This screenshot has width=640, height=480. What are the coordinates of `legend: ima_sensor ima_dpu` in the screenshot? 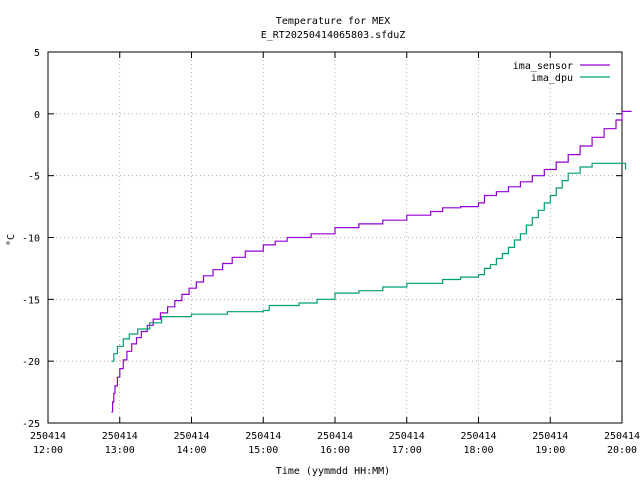 It's located at (561, 72).